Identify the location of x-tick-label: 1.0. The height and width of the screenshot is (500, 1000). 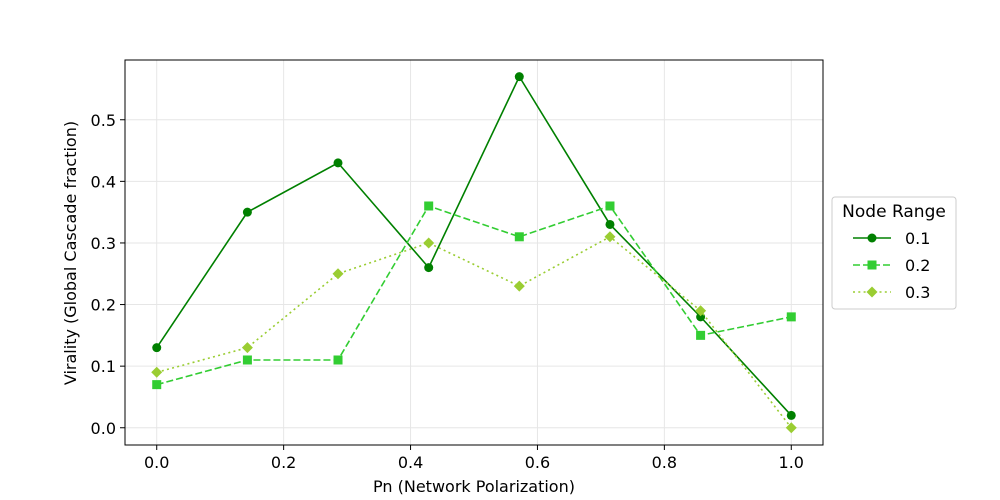
(791, 462).